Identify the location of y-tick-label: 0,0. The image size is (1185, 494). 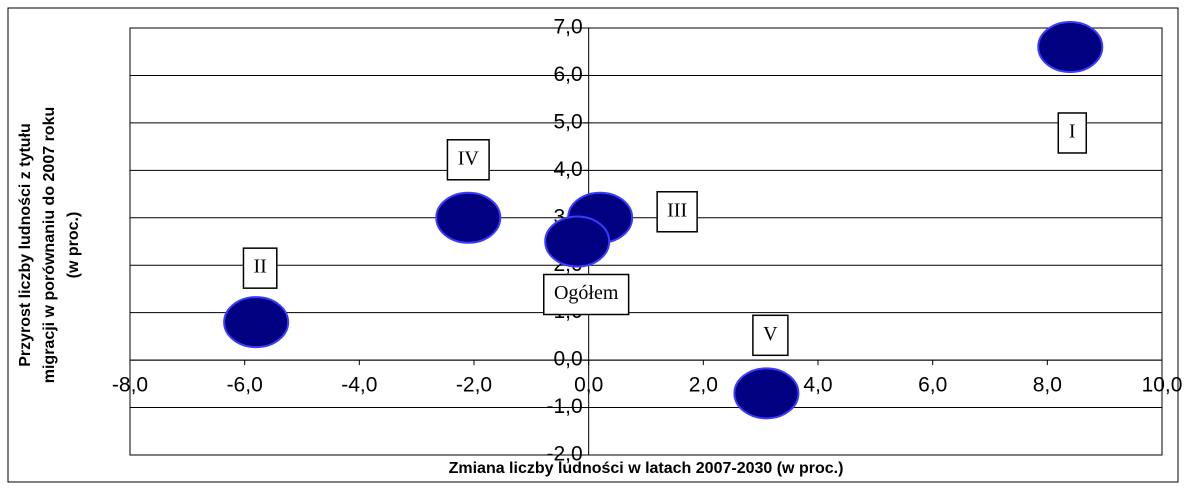
(567, 359).